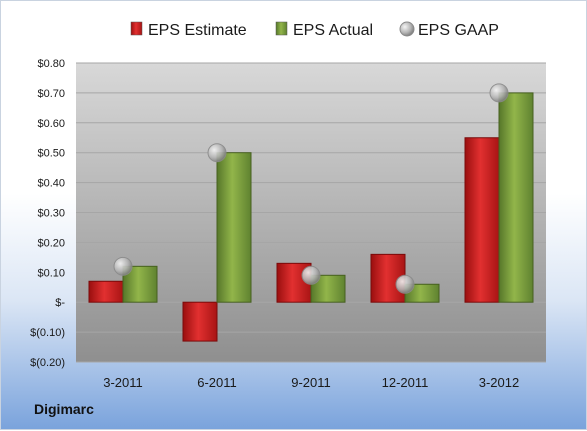 The width and height of the screenshot is (587, 431). I want to click on y-tick-label: $0.40, so click(51, 184).